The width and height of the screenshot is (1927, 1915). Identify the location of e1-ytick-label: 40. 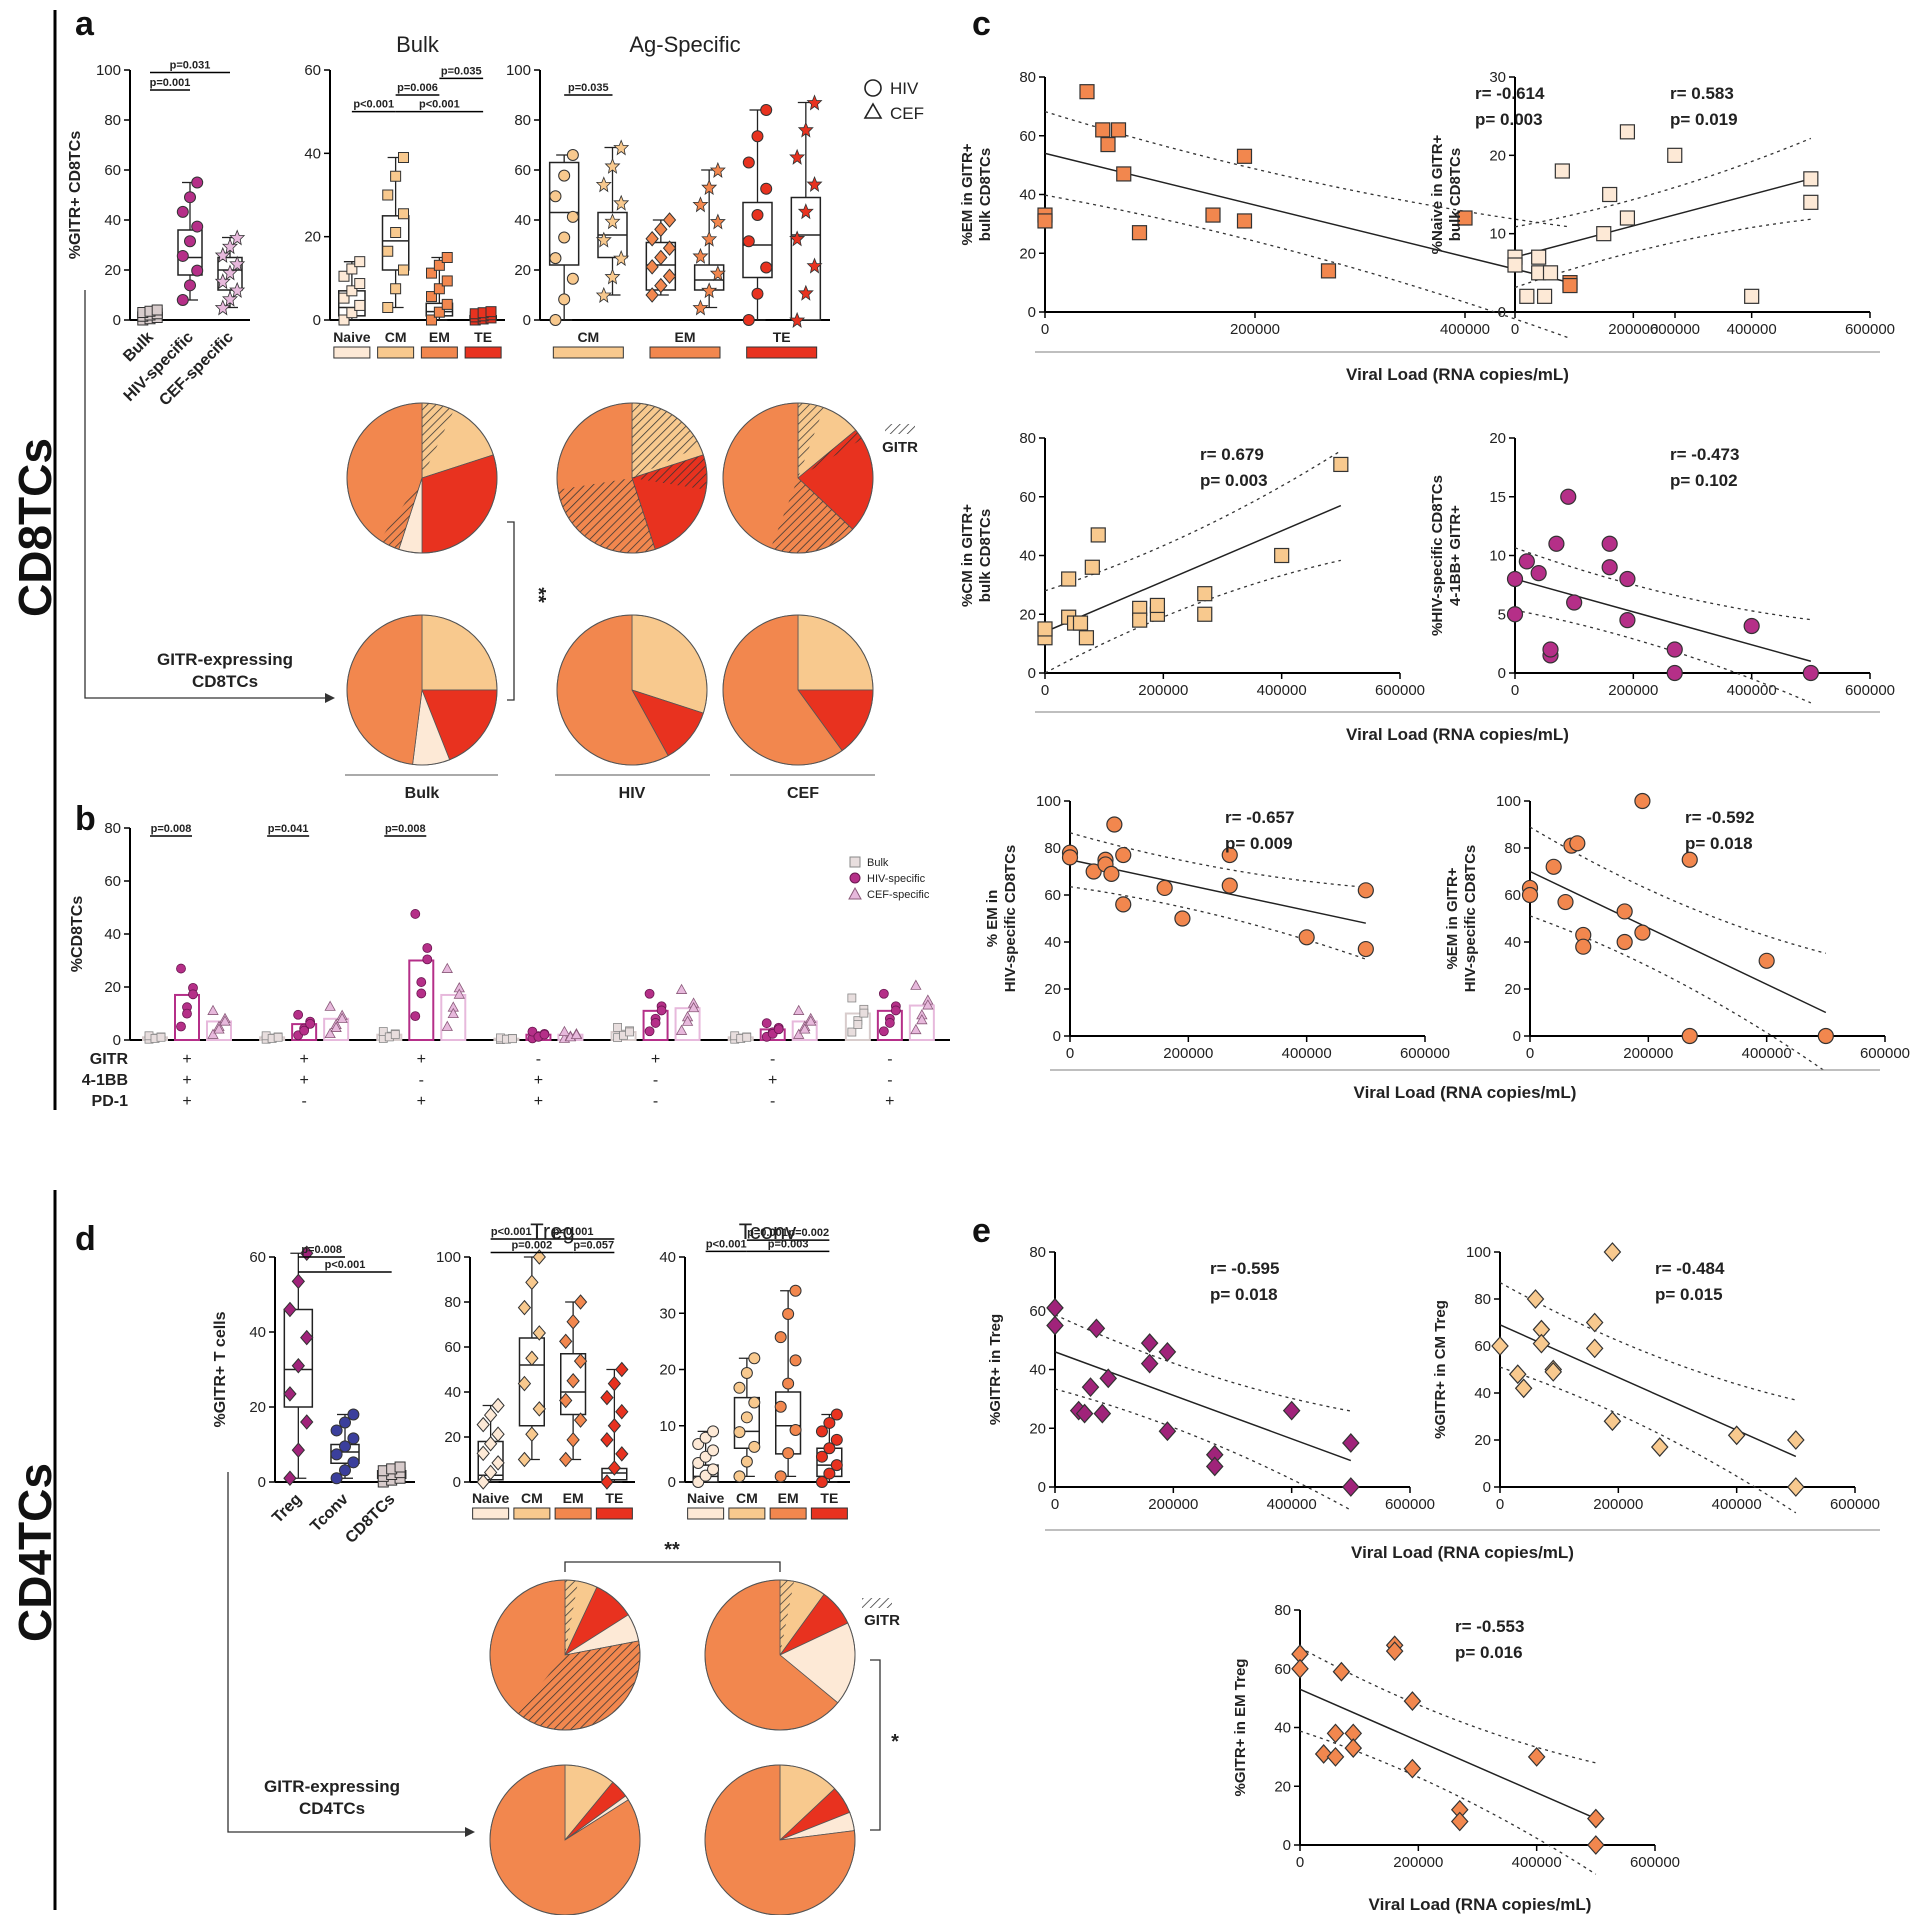
(1037, 1370).